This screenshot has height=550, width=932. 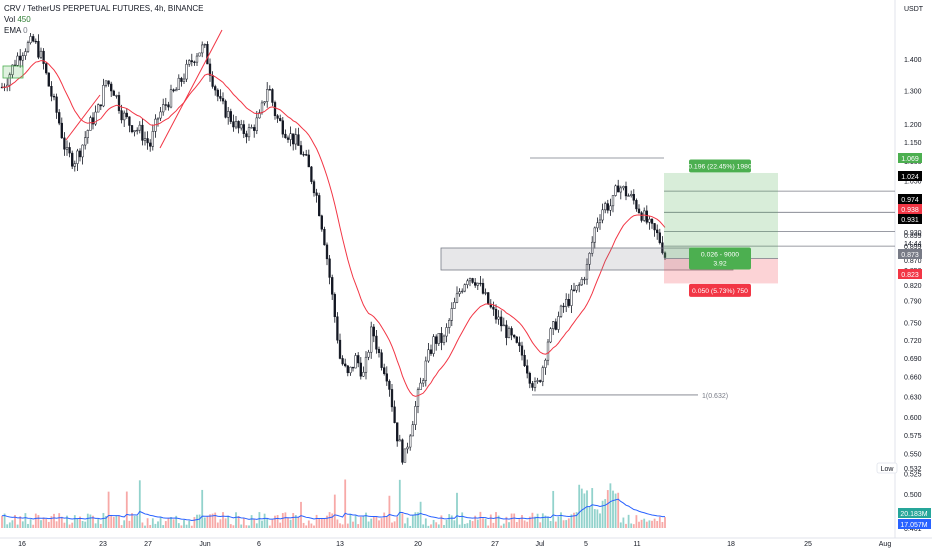 I want to click on price-label: 1.069, so click(x=910, y=159).